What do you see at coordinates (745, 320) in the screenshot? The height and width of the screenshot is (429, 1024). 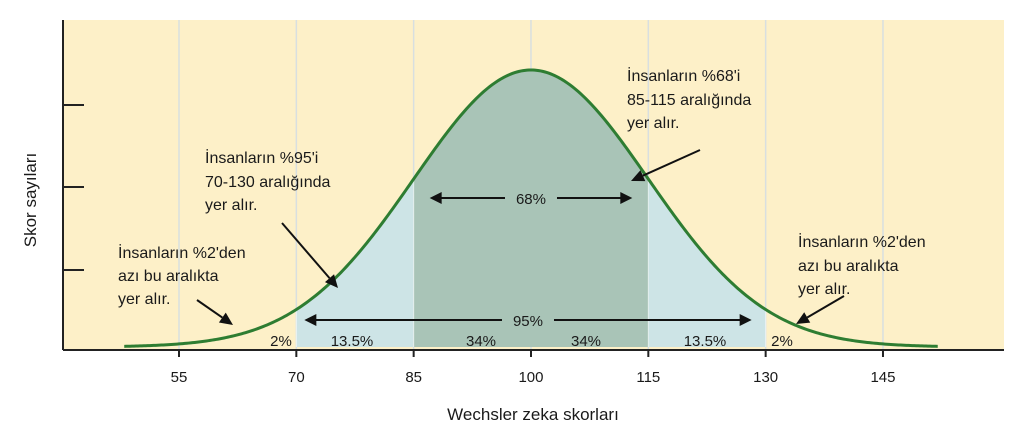 I see `span-1-right-arrowhead` at bounding box center [745, 320].